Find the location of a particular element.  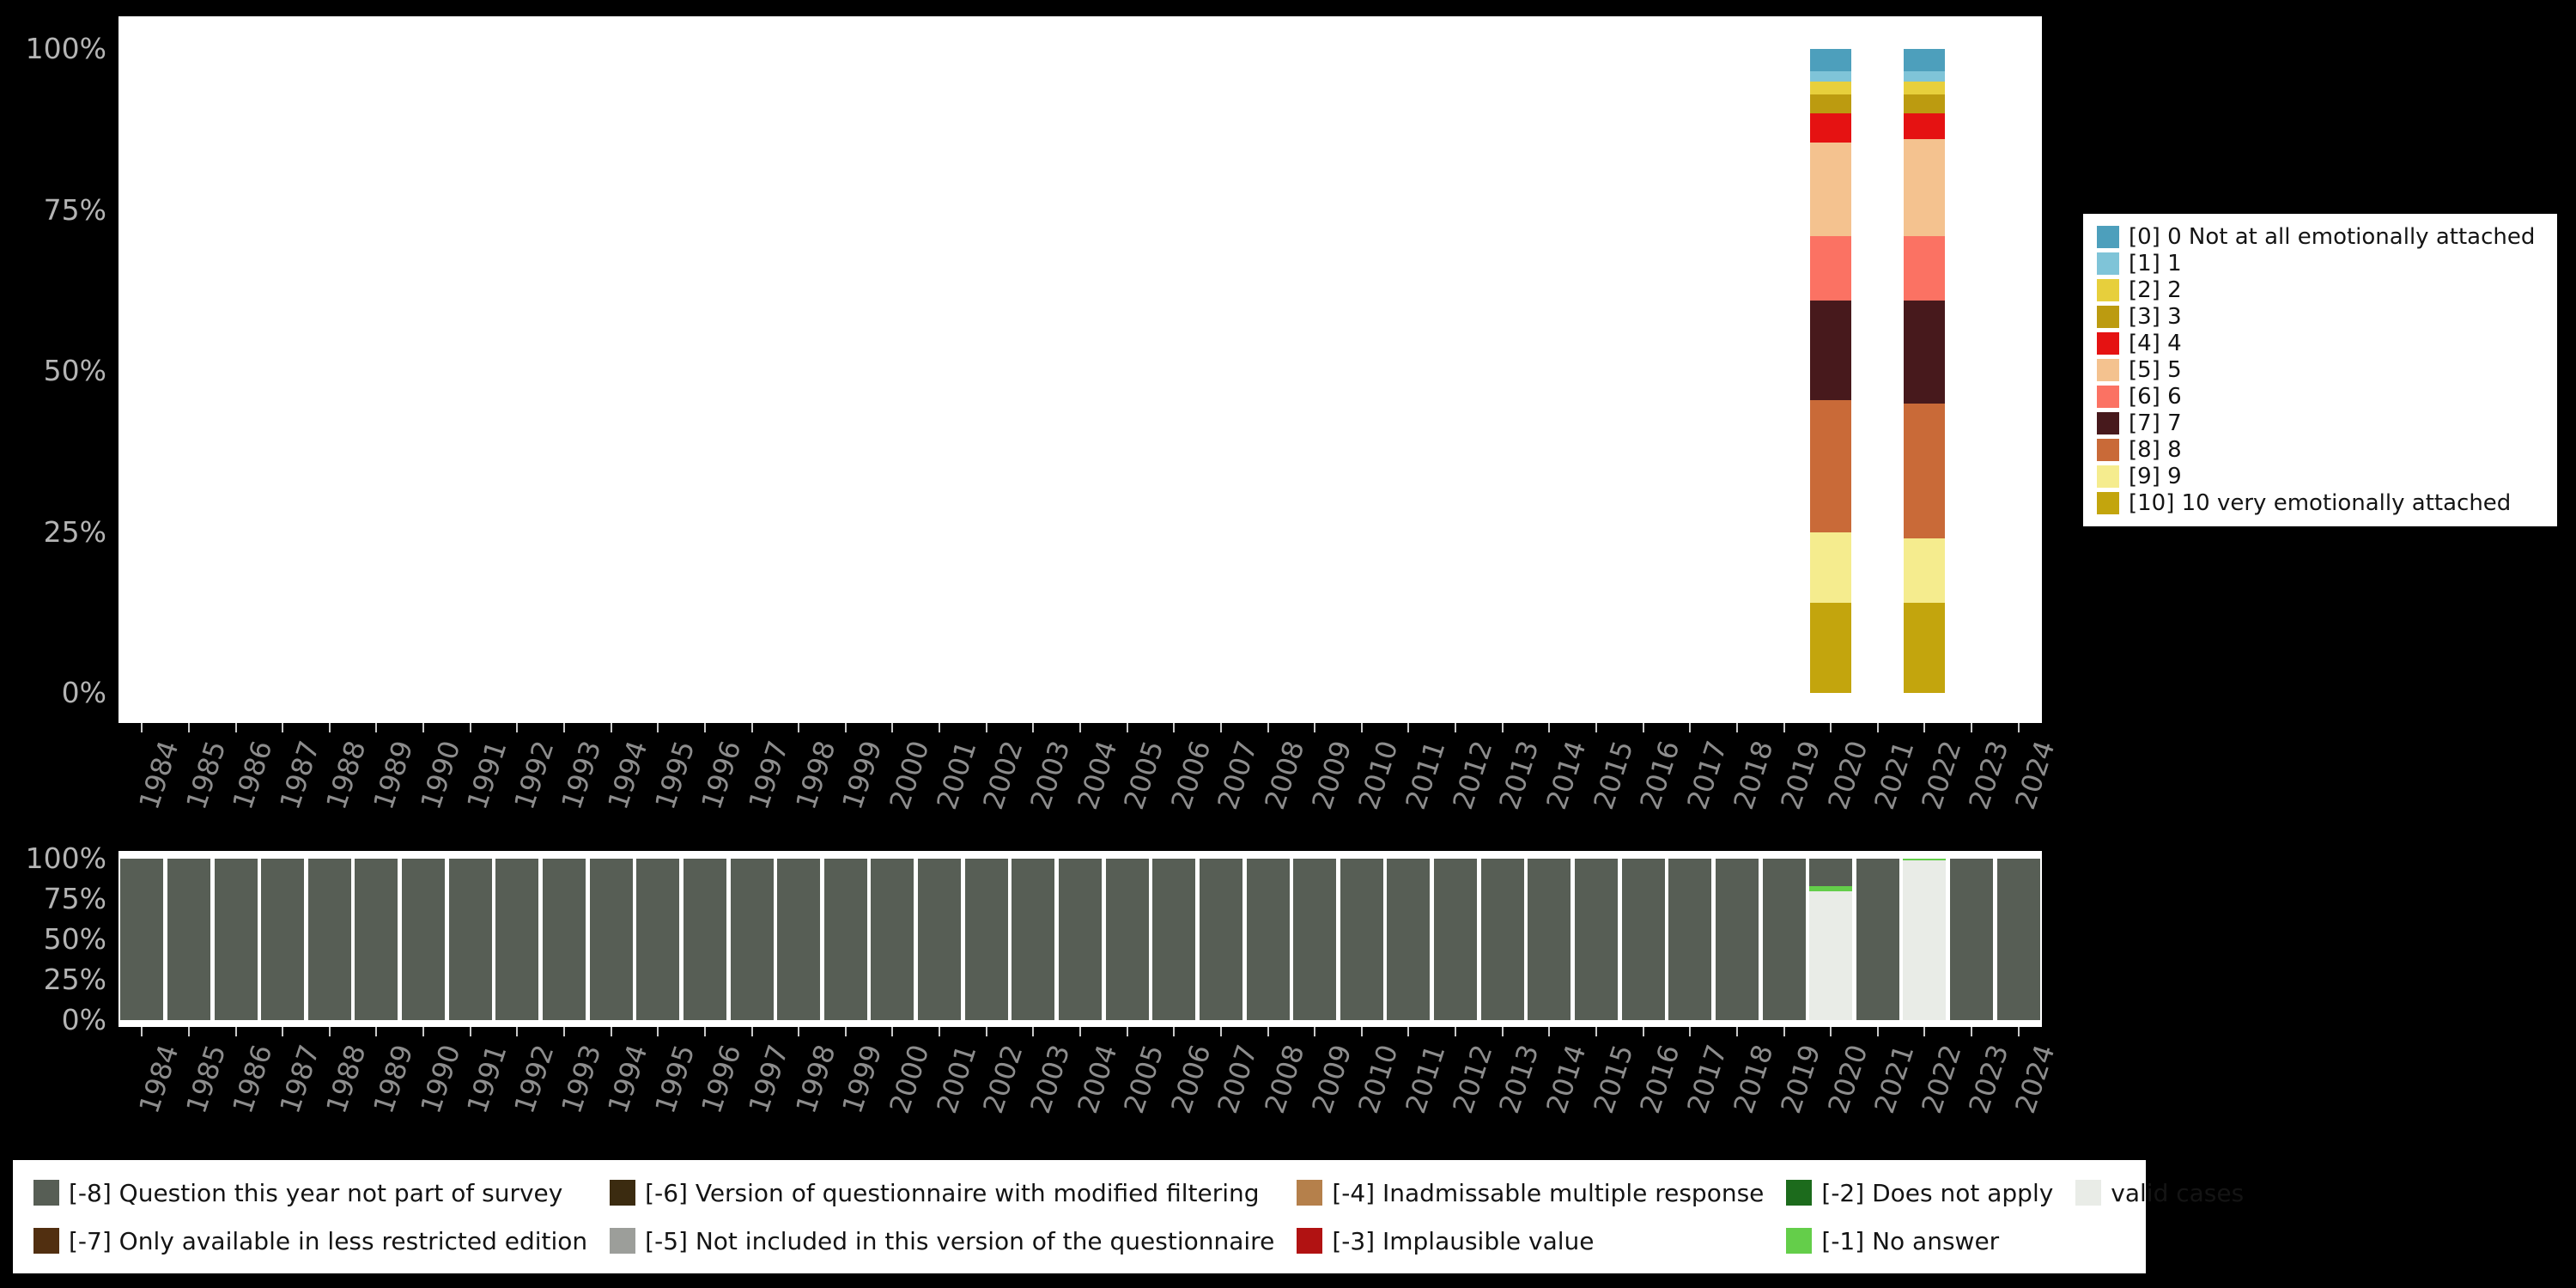

stacked-bar-2024 is located at coordinates (2018, 940).